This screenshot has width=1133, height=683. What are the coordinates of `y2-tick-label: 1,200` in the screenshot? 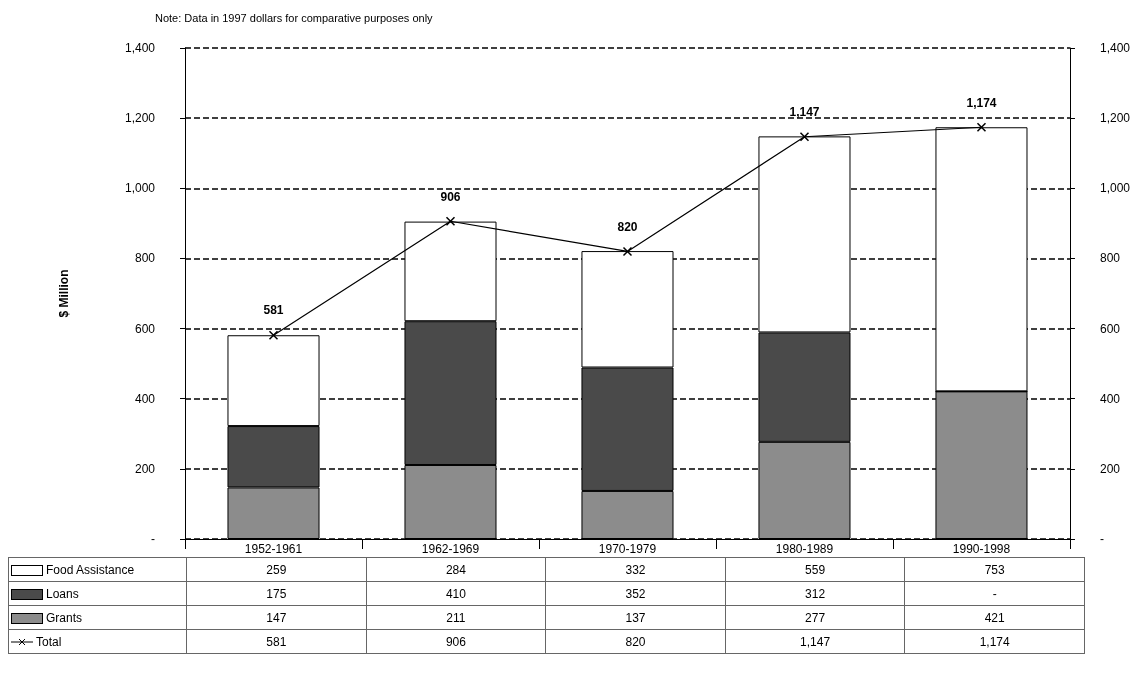 It's located at (1115, 118).